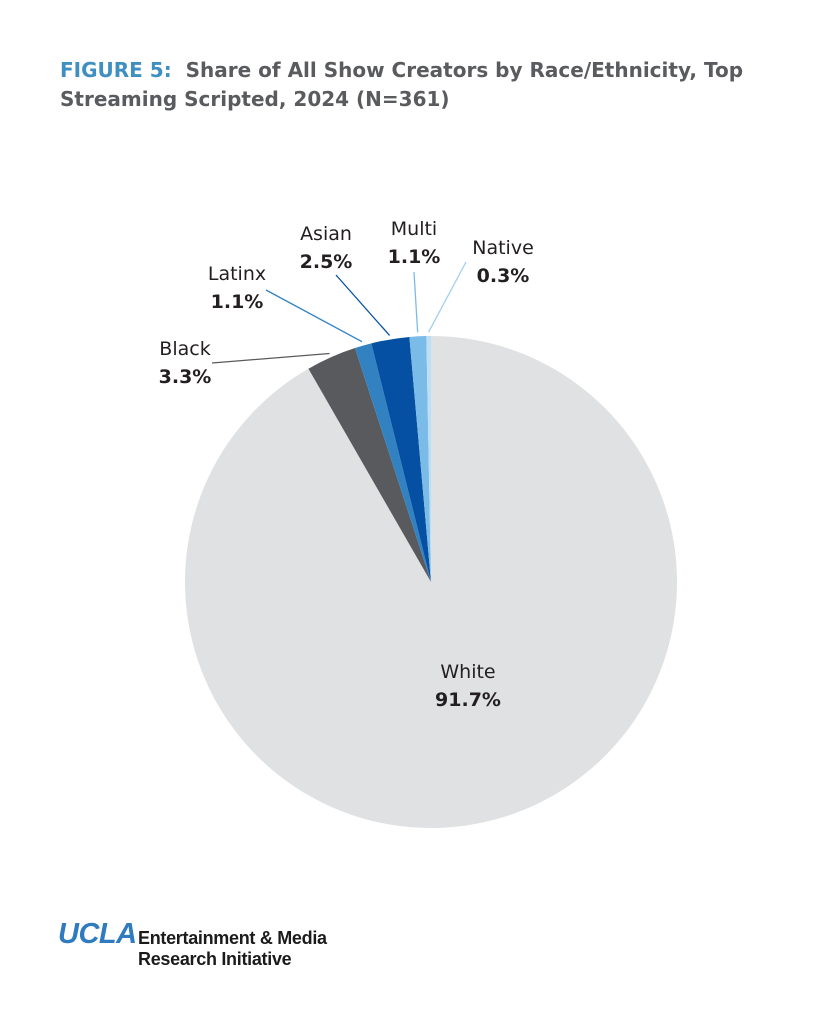  I want to click on slice-label-latinx: Latinx, so click(237, 274).